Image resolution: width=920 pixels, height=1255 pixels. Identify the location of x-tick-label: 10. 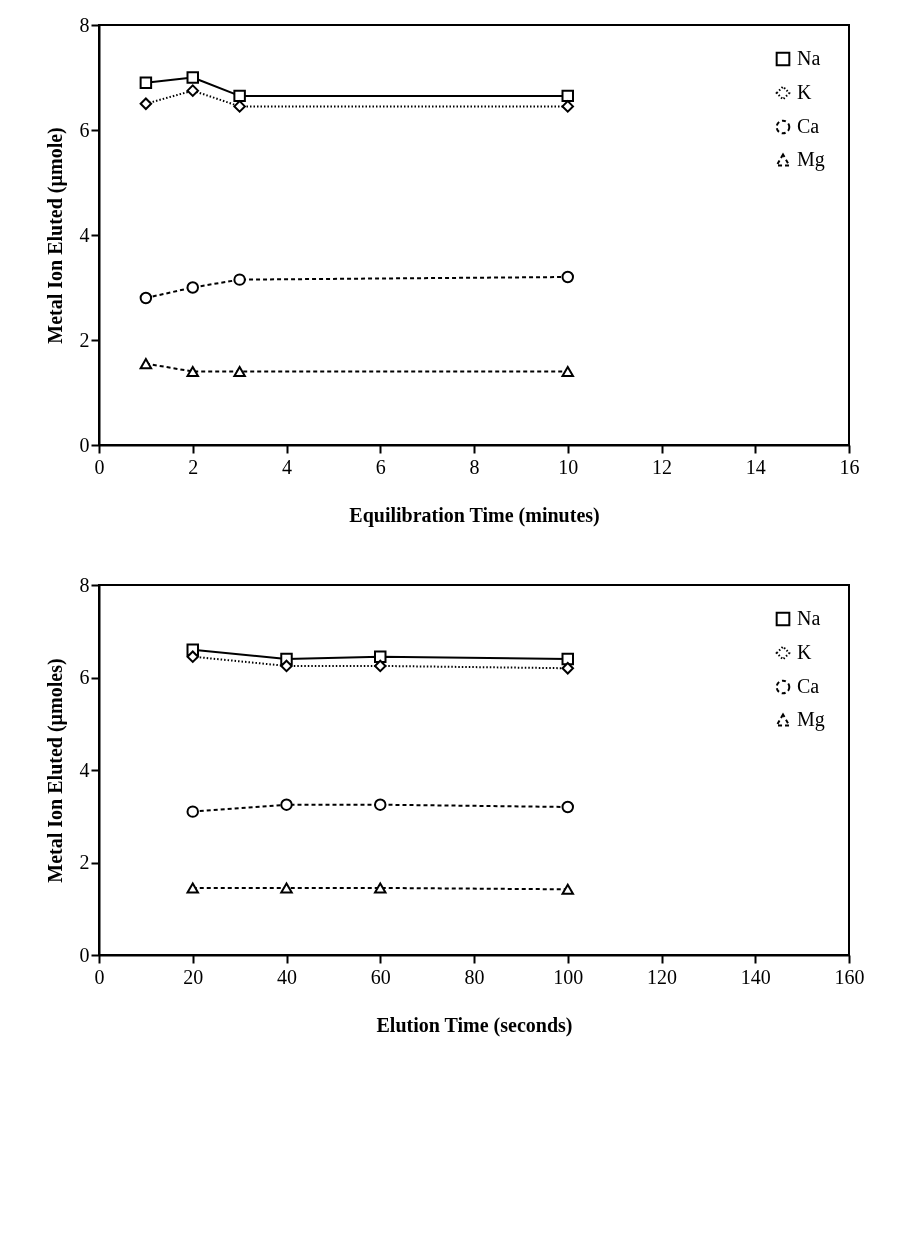
(568, 466).